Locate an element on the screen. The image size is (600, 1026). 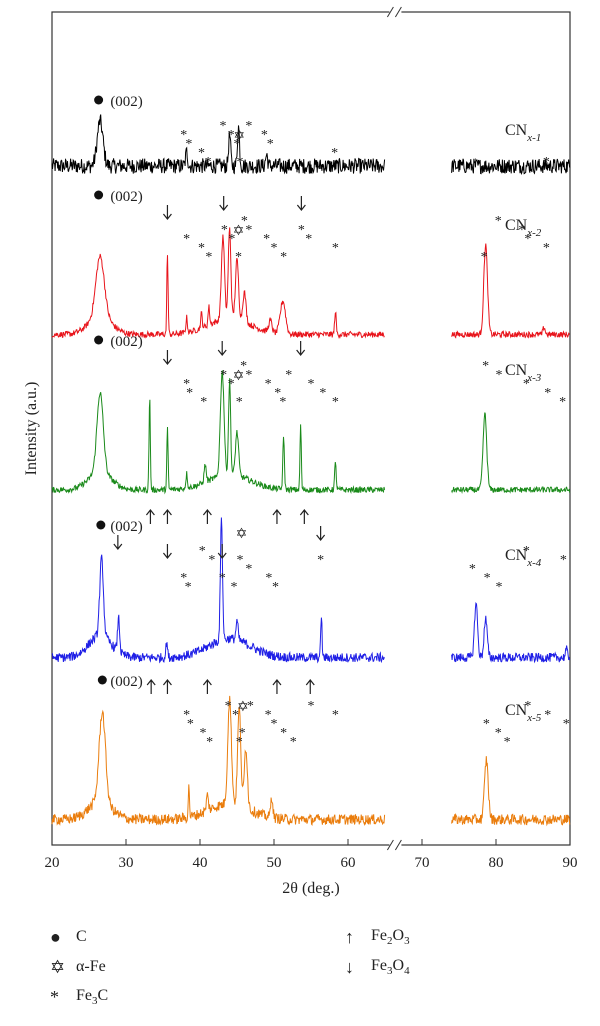
fe3c-star-CNx-5-13: * is located at coordinates (283, 733).